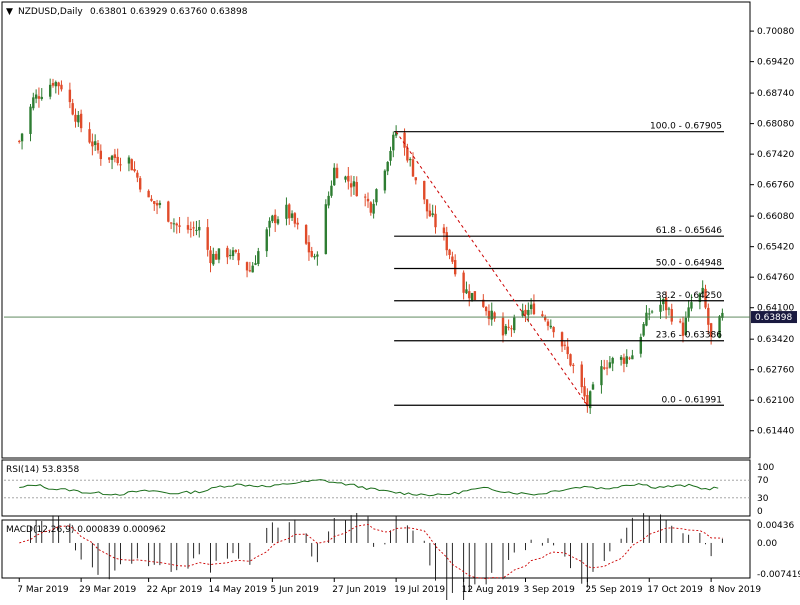  I want to click on fib-level-label: 50.0 - 0.64948, so click(689, 263).